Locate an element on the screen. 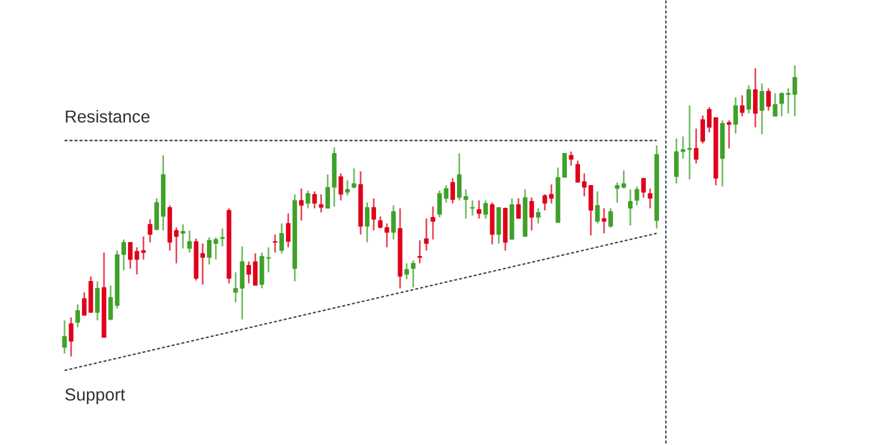 This screenshot has width=895, height=445. annotation: Resistance is located at coordinates (107, 116).